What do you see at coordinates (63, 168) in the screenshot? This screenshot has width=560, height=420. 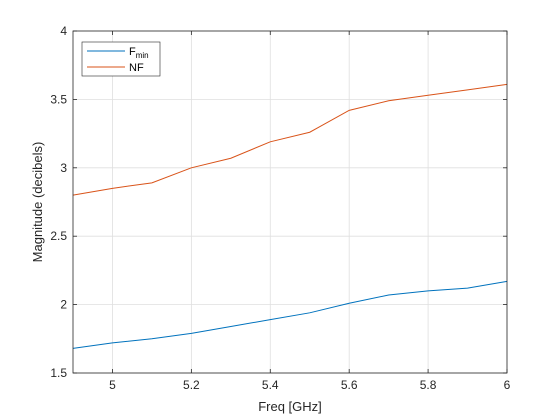 I see `y-tick-label: 3` at bounding box center [63, 168].